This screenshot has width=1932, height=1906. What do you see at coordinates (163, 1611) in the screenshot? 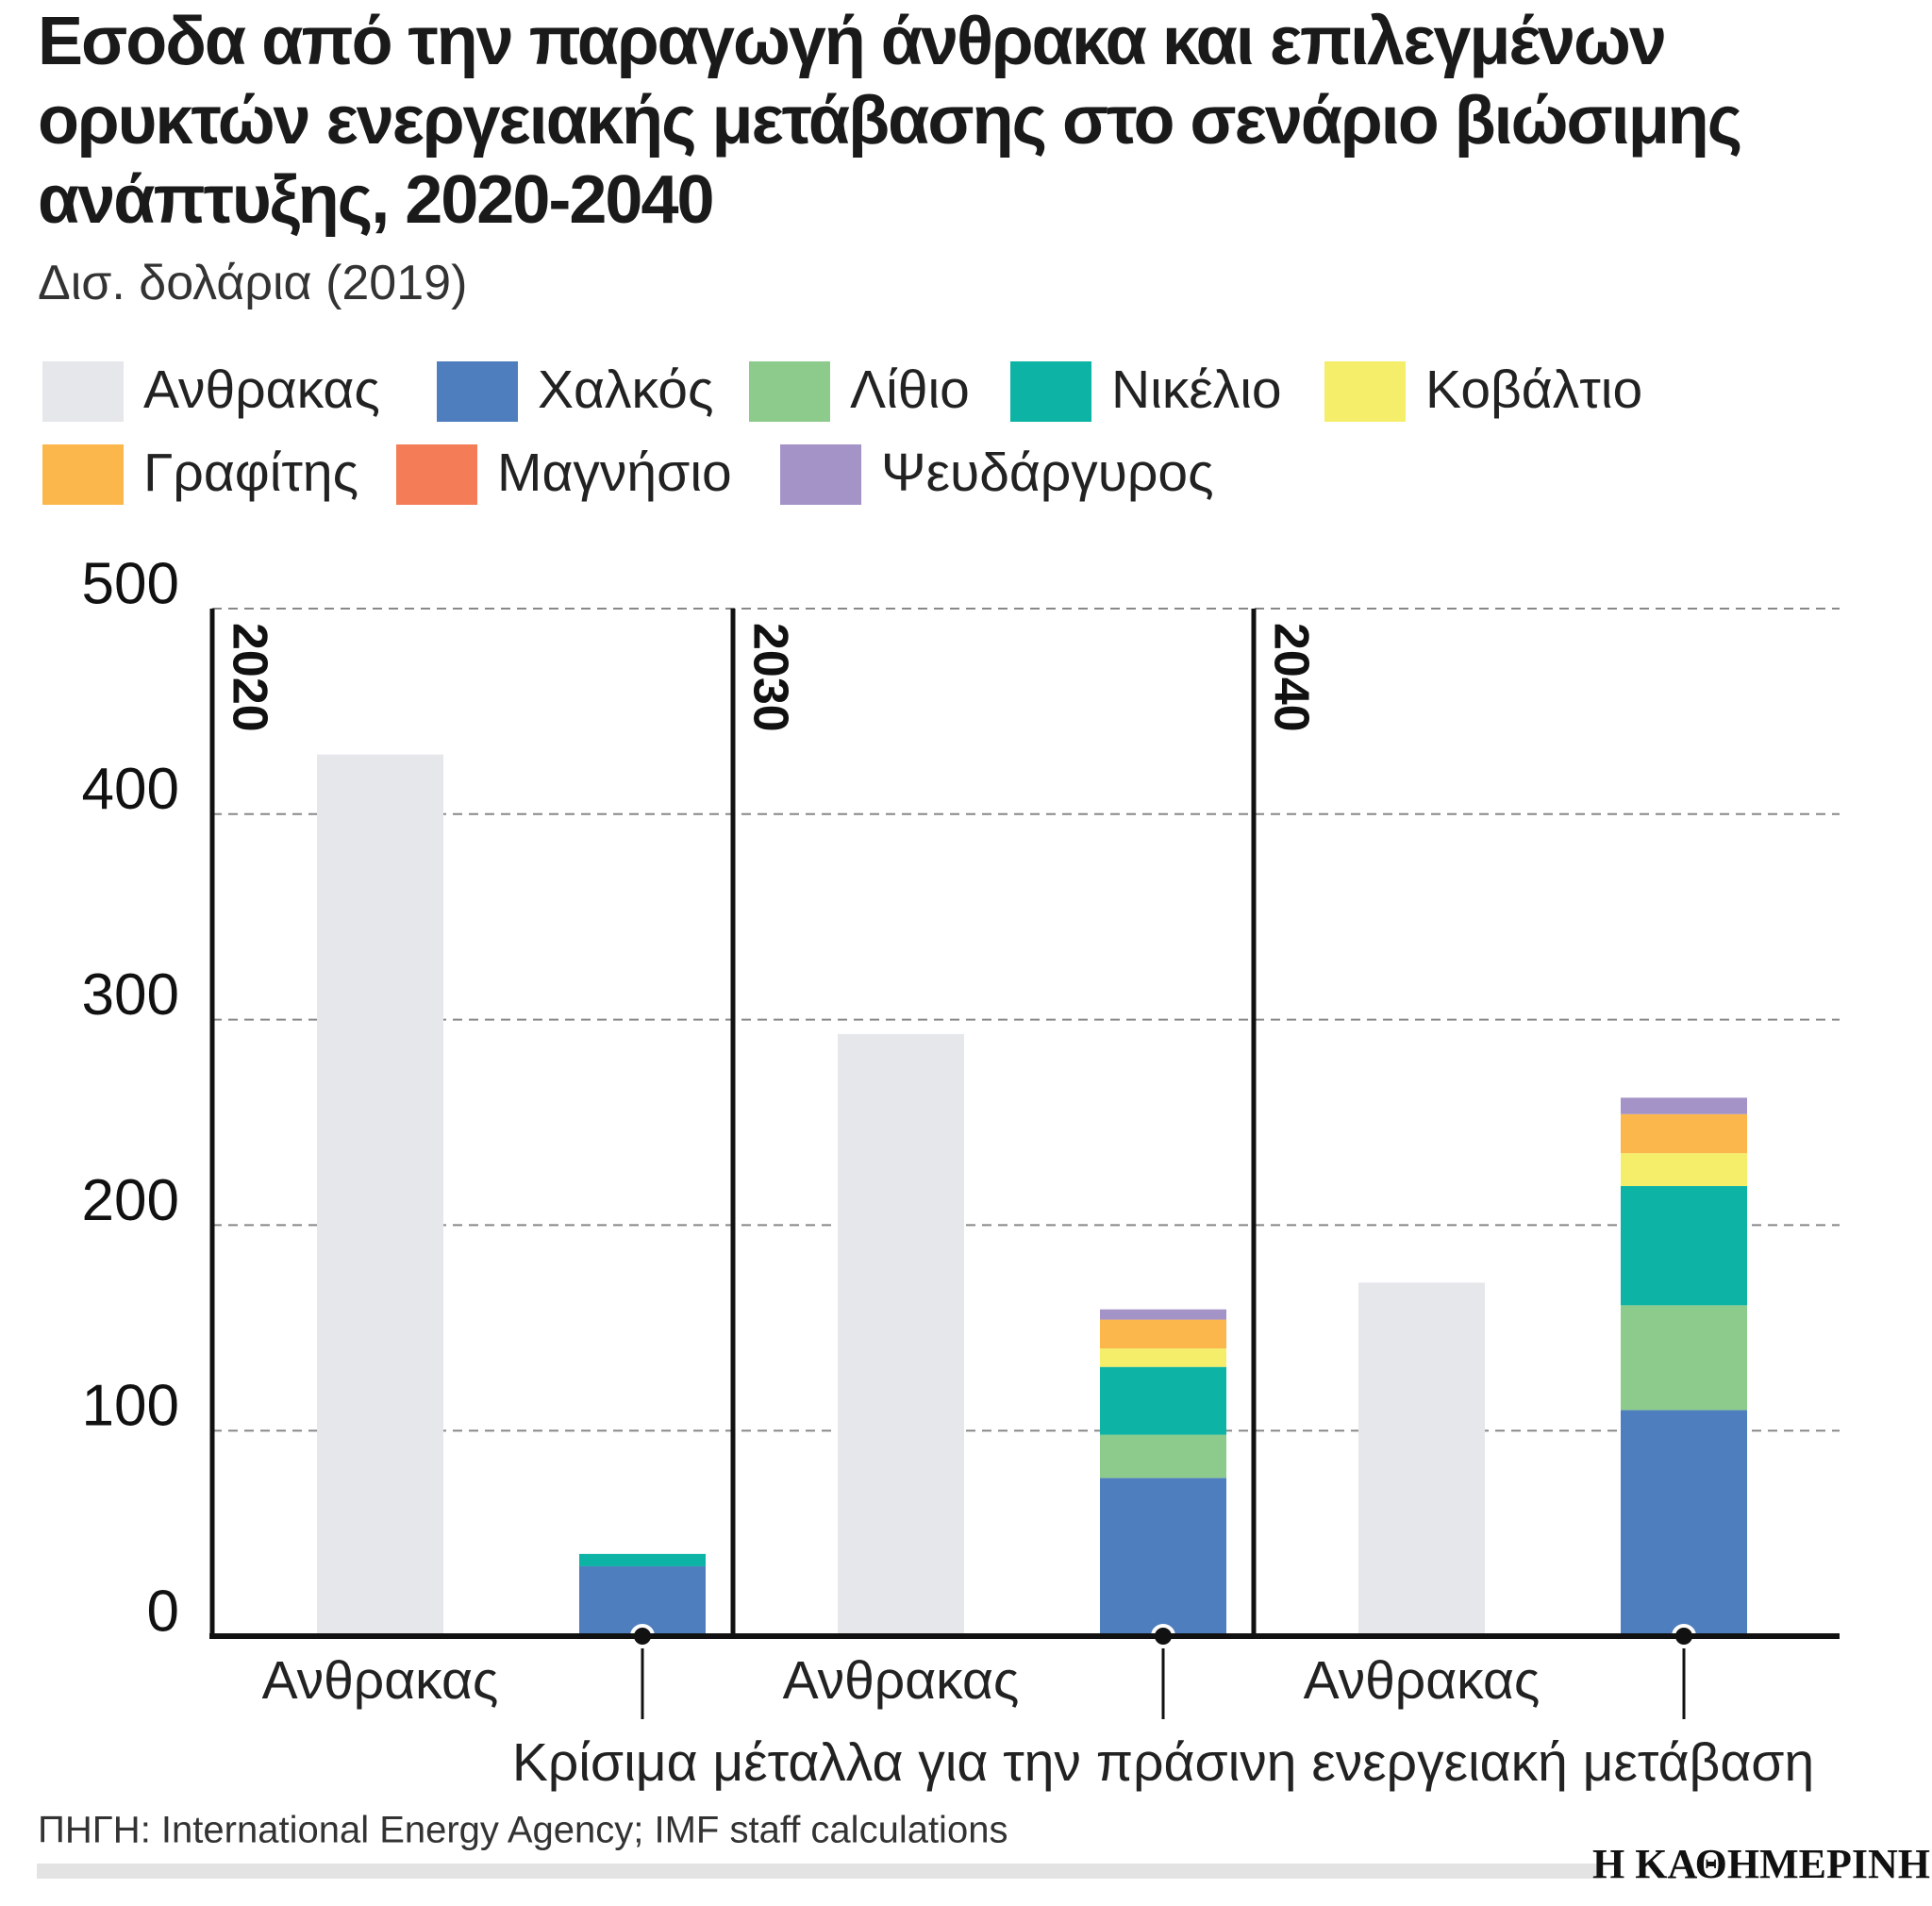
I see `y-tick-label: 0` at bounding box center [163, 1611].